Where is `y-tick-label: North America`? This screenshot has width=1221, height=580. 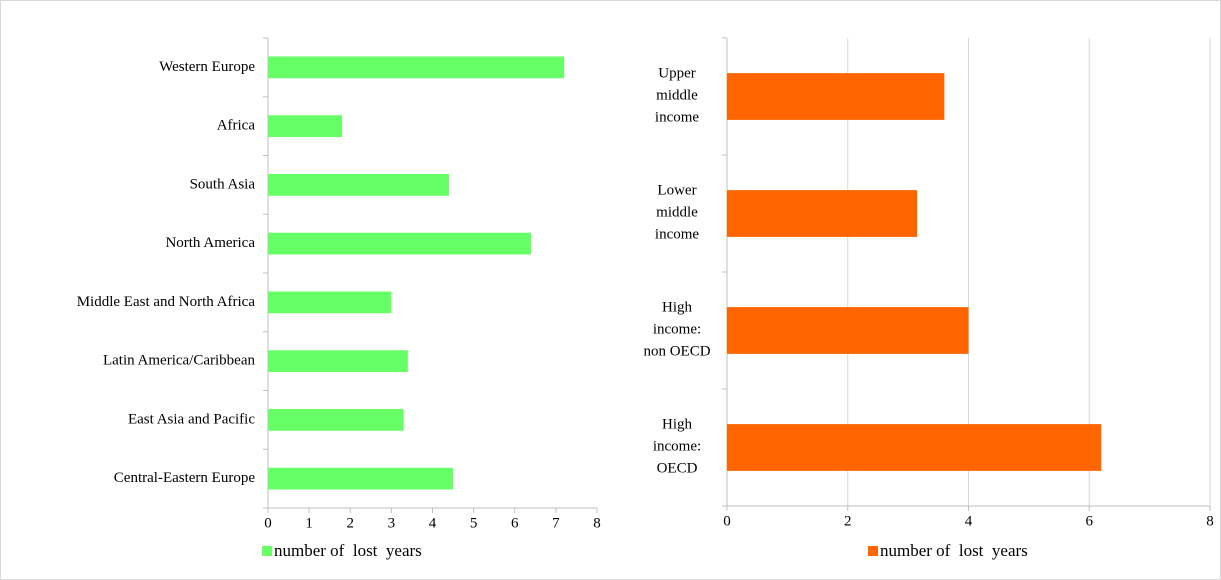
y-tick-label: North America is located at coordinates (210, 243).